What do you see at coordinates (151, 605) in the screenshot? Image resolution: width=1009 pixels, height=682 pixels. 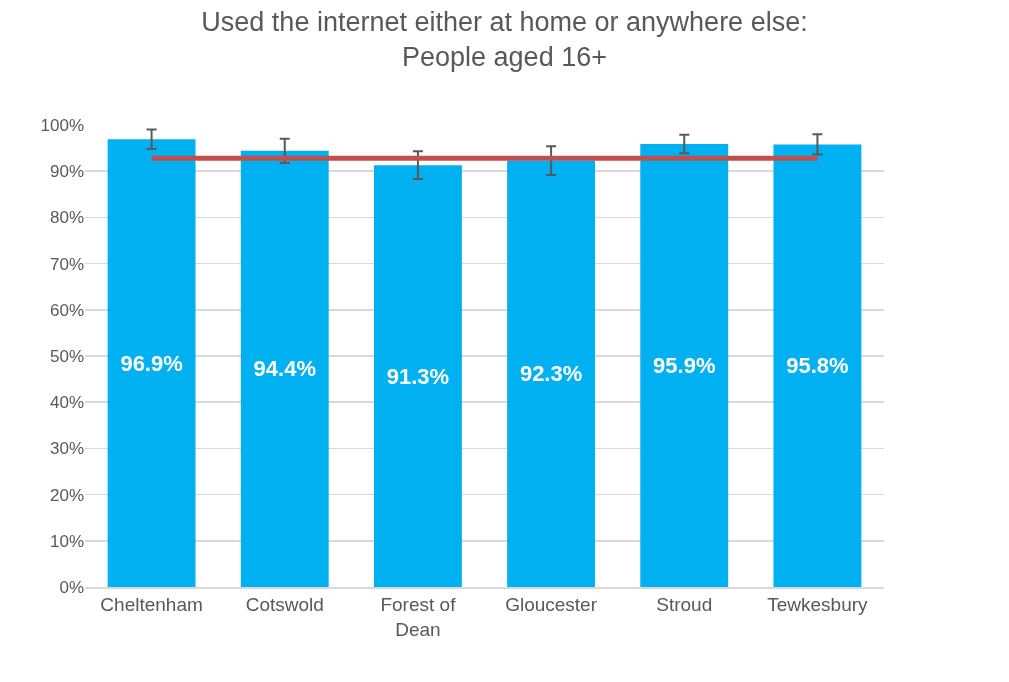 I see `x-tick-label: Cheltenham` at bounding box center [151, 605].